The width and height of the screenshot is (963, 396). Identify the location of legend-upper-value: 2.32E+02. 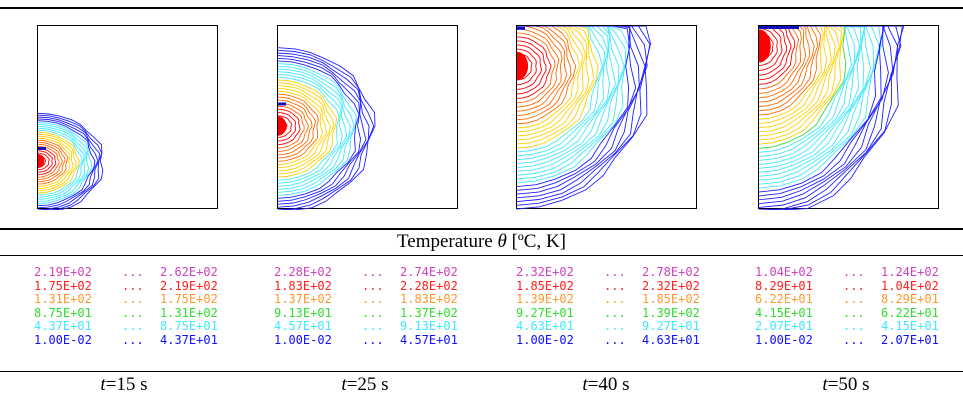
(671, 285).